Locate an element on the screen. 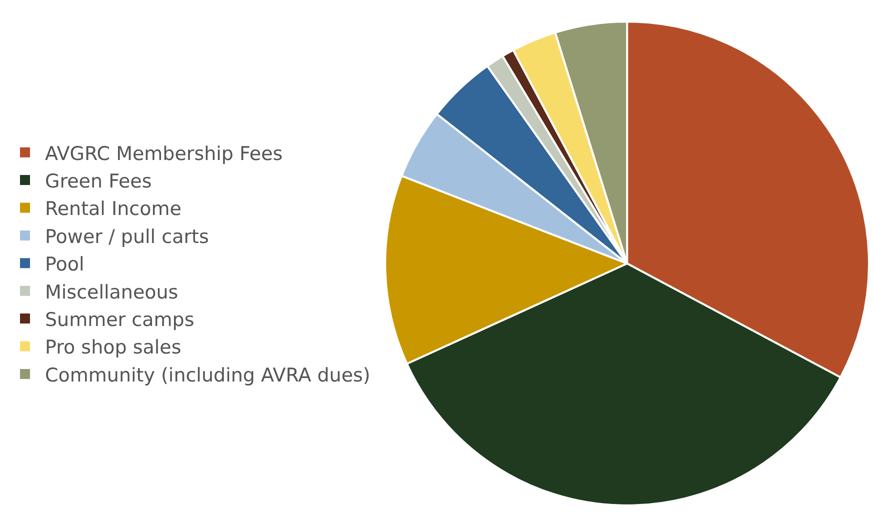 Image resolution: width=874 pixels, height=527 pixels. legend-label: Power / pull carts is located at coordinates (127, 237).